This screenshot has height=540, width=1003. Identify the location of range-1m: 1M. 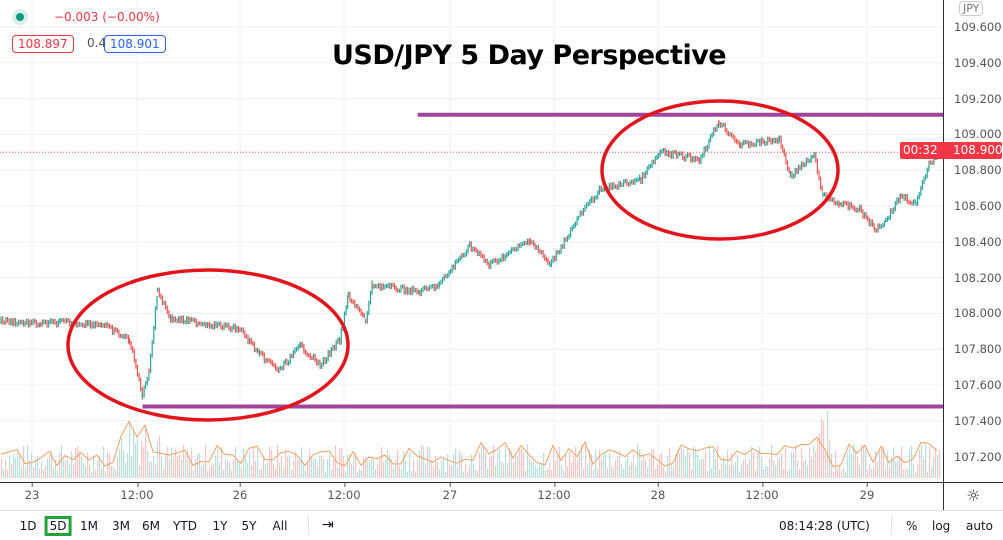
(89, 526).